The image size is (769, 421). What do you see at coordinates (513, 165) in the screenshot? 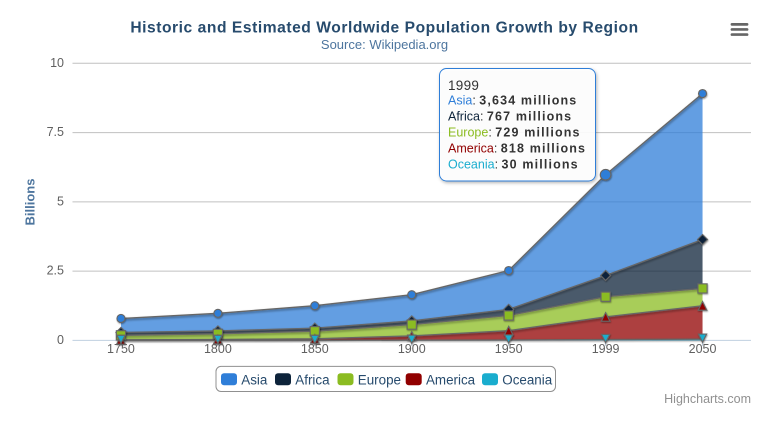
I see `svg-text: Oceania: 30 millions` at bounding box center [513, 165].